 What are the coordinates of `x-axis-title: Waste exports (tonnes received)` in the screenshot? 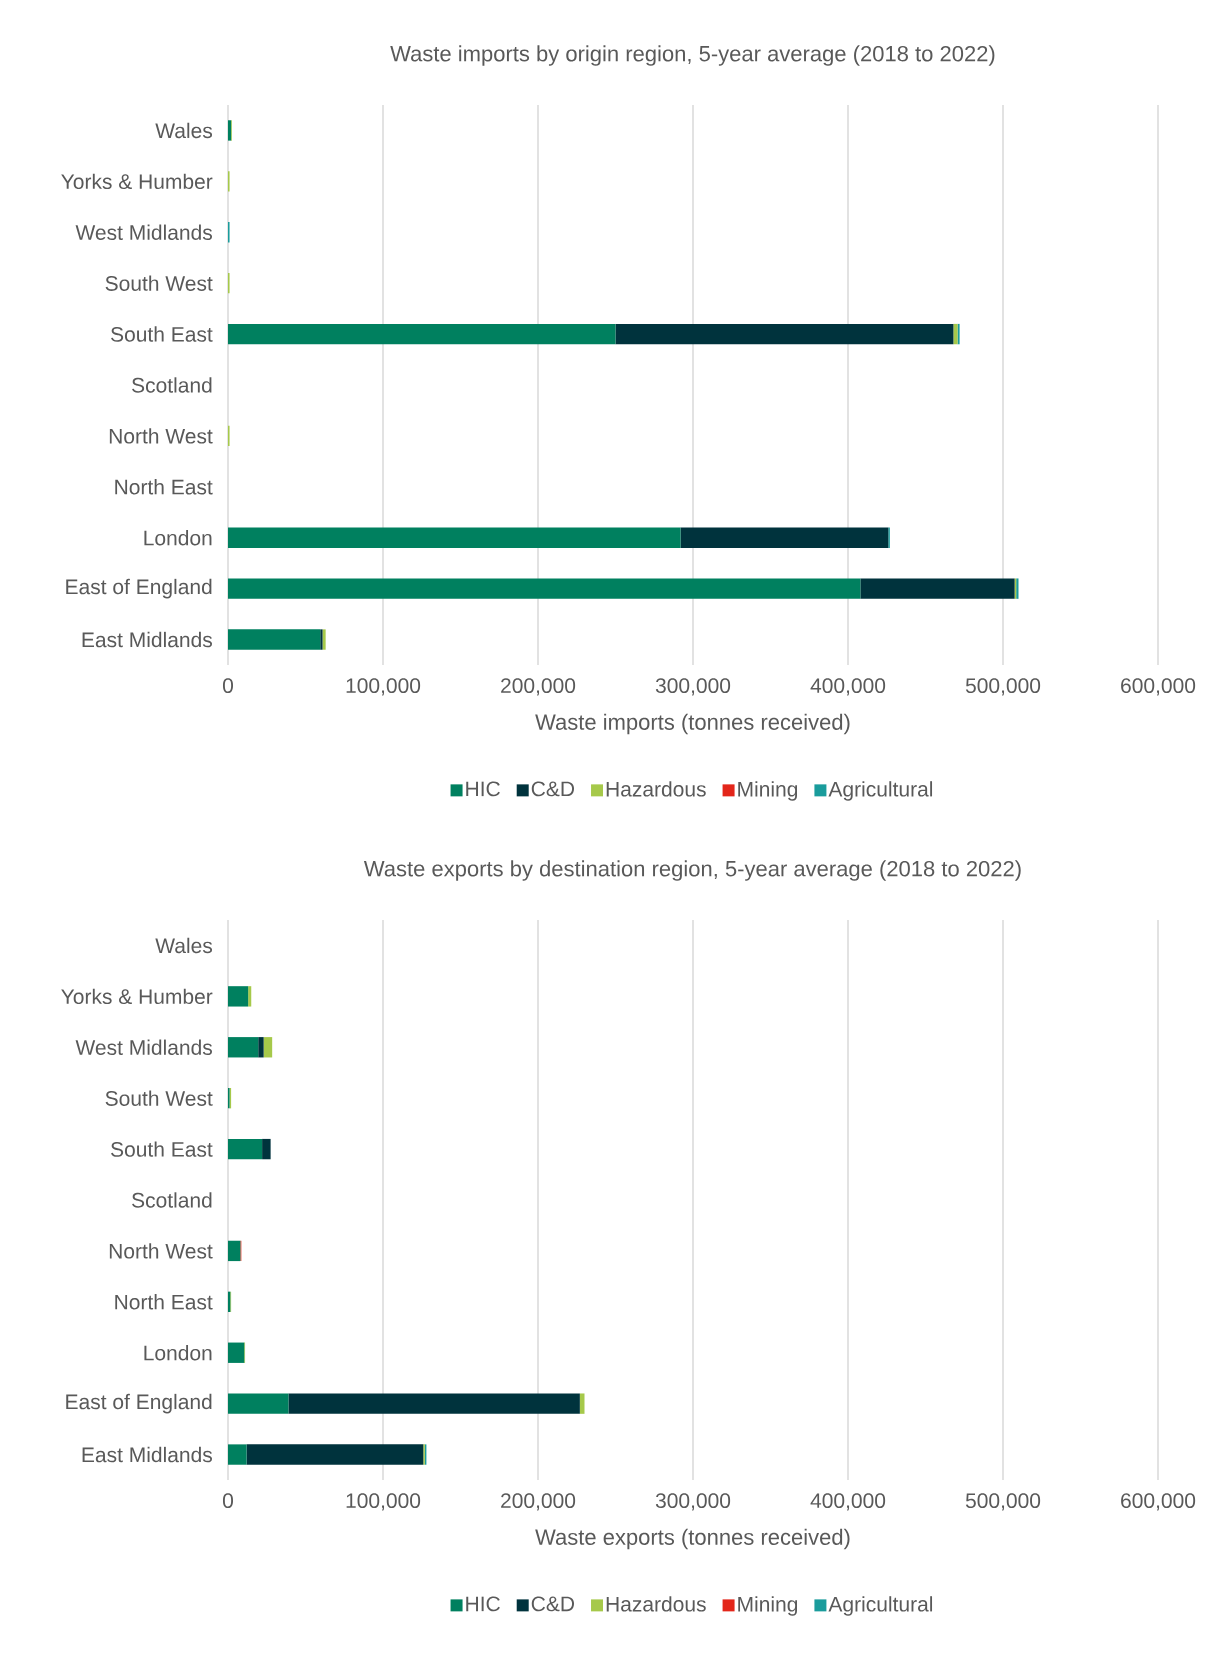 It's located at (692, 1539).